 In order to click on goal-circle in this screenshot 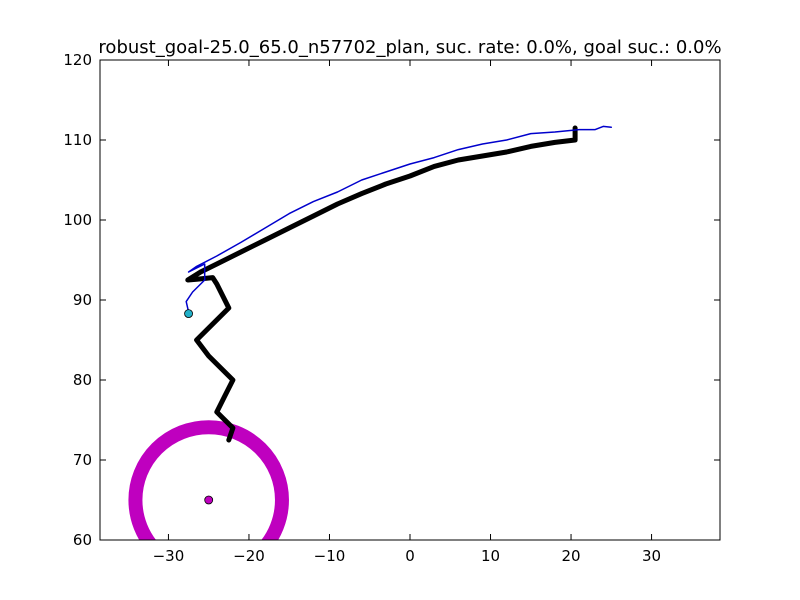, I will do `click(208, 480)`.